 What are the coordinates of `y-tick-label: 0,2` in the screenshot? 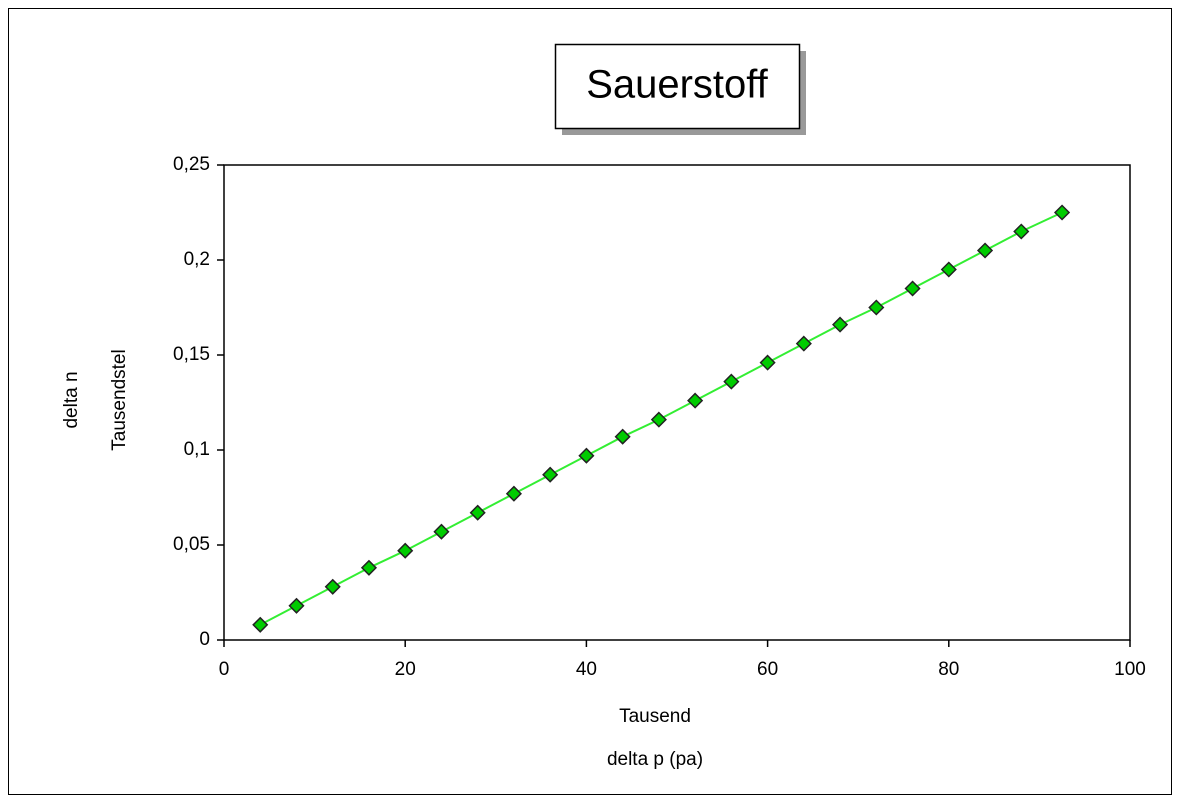 It's located at (197, 259).